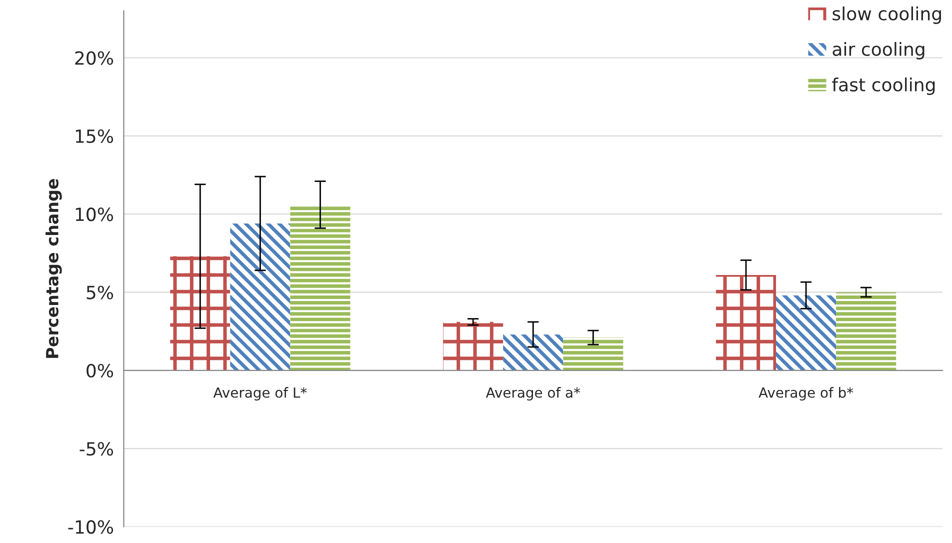 The image size is (952, 543). What do you see at coordinates (806, 393) in the screenshot?
I see `x-tick-label: Average of b*` at bounding box center [806, 393].